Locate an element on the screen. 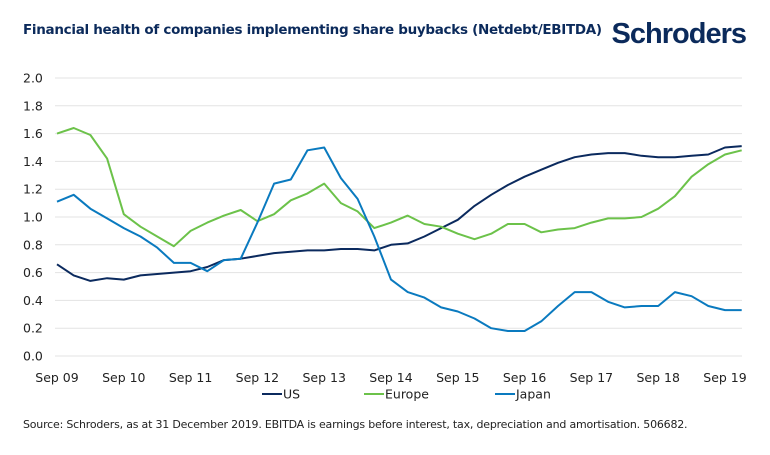 The image size is (770, 455). legend-label-europe: Europe is located at coordinates (407, 394).